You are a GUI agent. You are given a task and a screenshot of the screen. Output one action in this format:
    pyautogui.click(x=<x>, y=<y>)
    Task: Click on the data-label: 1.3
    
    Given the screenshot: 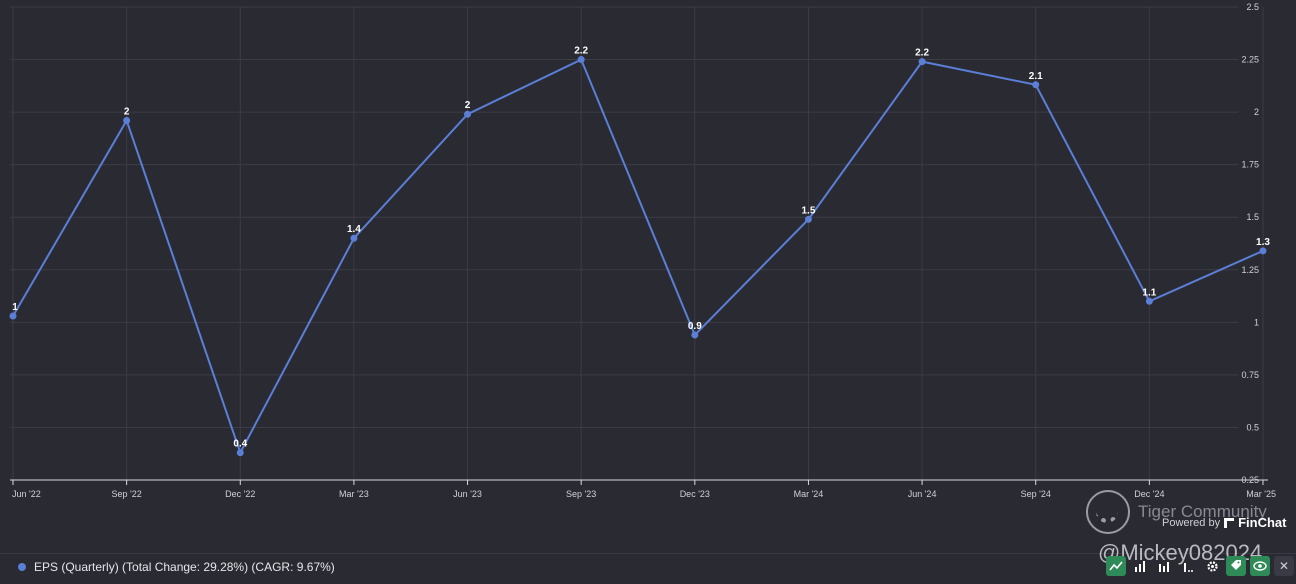 What is the action you would take?
    pyautogui.click(x=1263, y=242)
    